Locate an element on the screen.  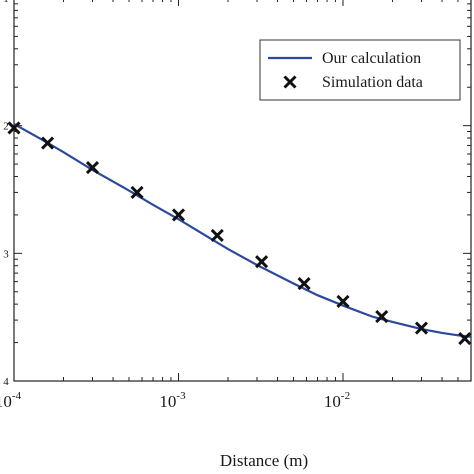
x-tick-label: 10⁻² is located at coordinates (337, 400).